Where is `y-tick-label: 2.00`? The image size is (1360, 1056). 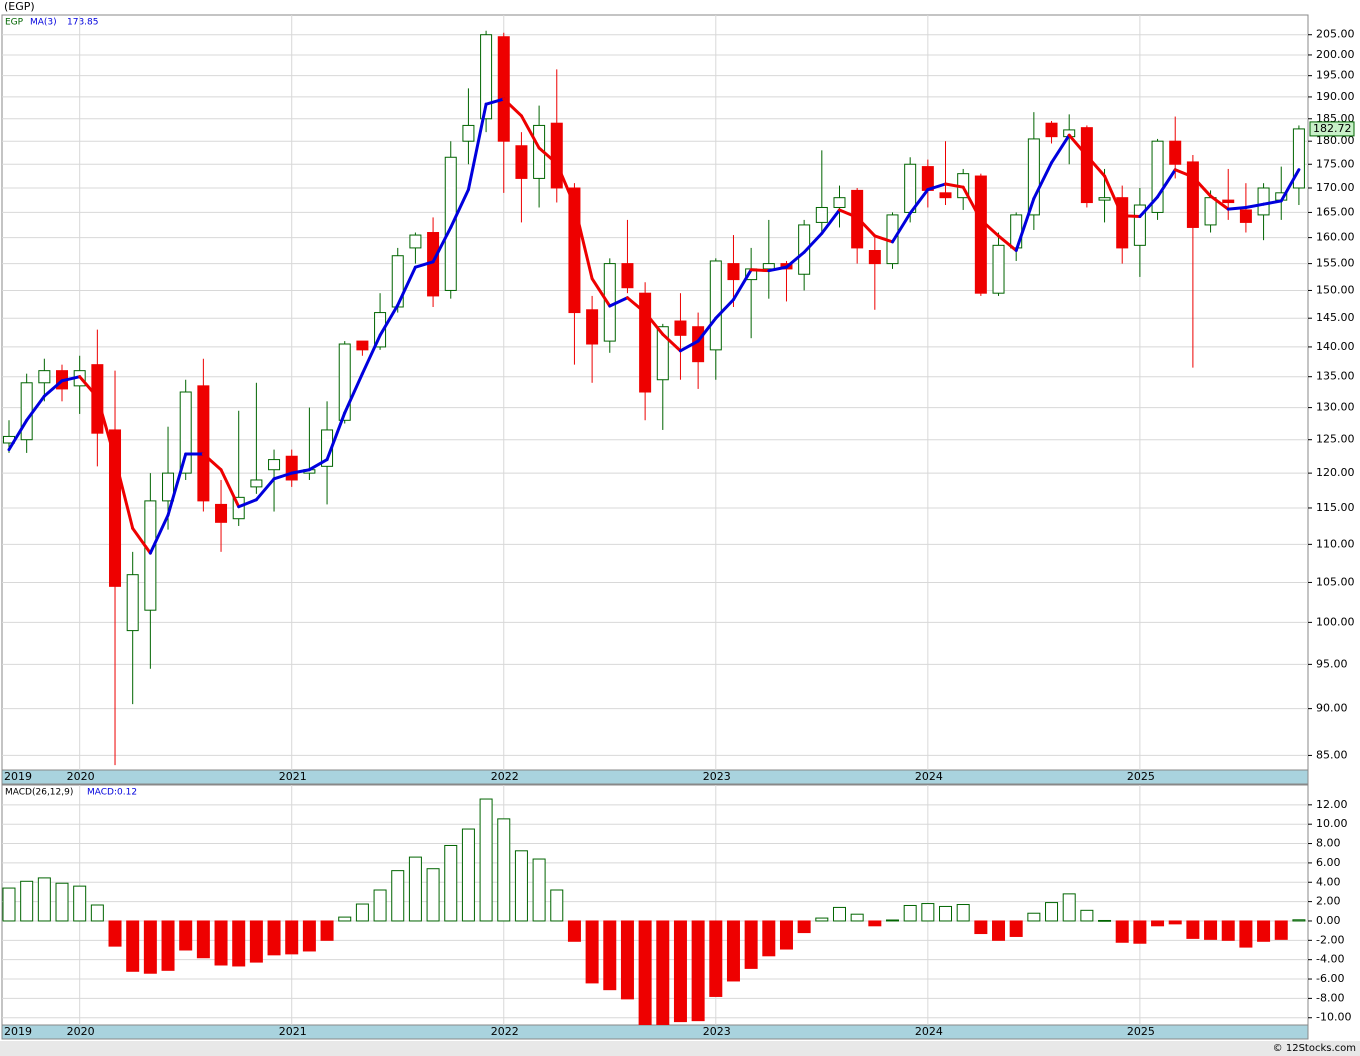
y-tick-label: 2.00 is located at coordinates (1328, 901).